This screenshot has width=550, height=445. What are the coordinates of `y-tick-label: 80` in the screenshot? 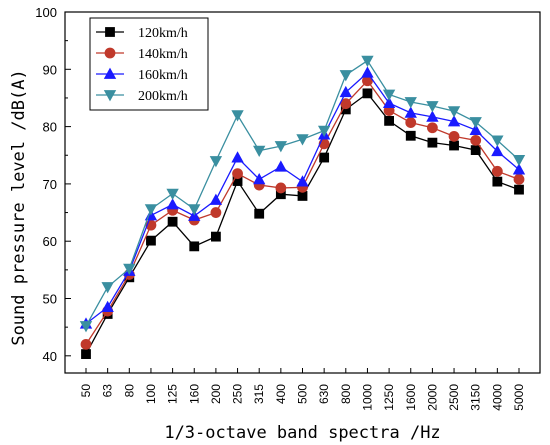 It's located at (50, 127).